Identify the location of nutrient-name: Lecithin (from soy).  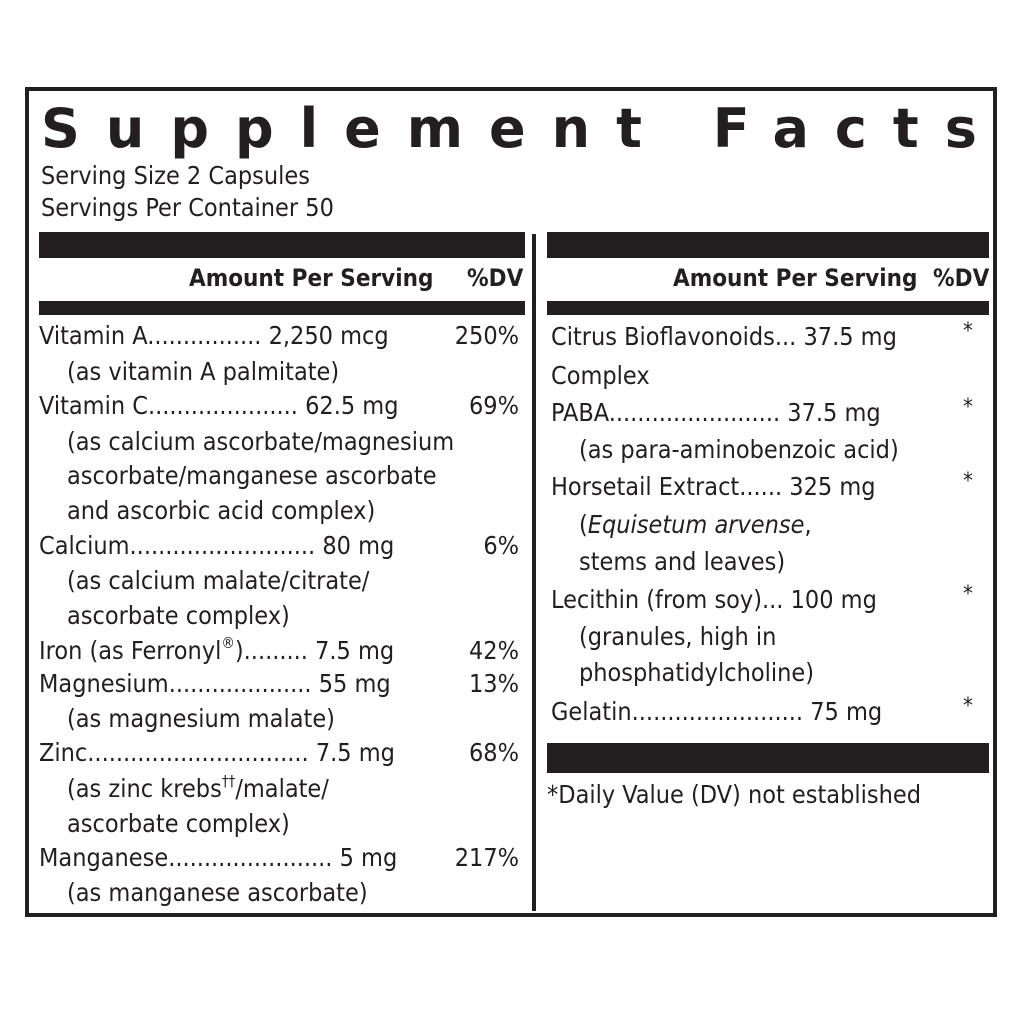
(657, 599).